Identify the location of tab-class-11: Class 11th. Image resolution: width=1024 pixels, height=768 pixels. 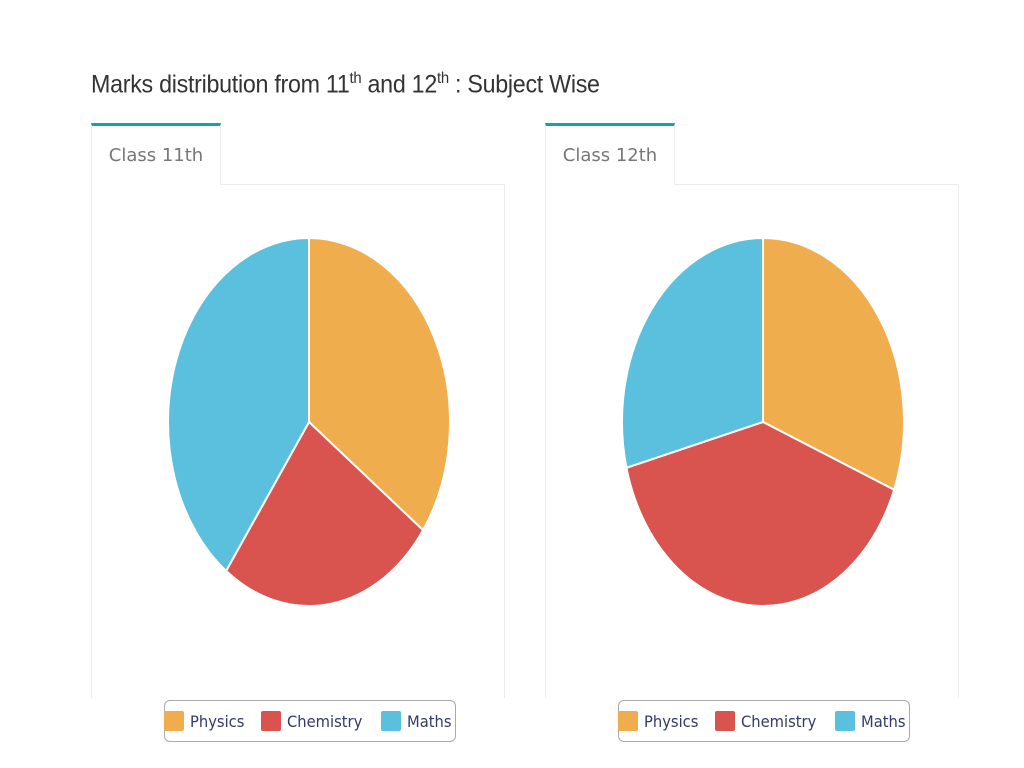
(156, 154).